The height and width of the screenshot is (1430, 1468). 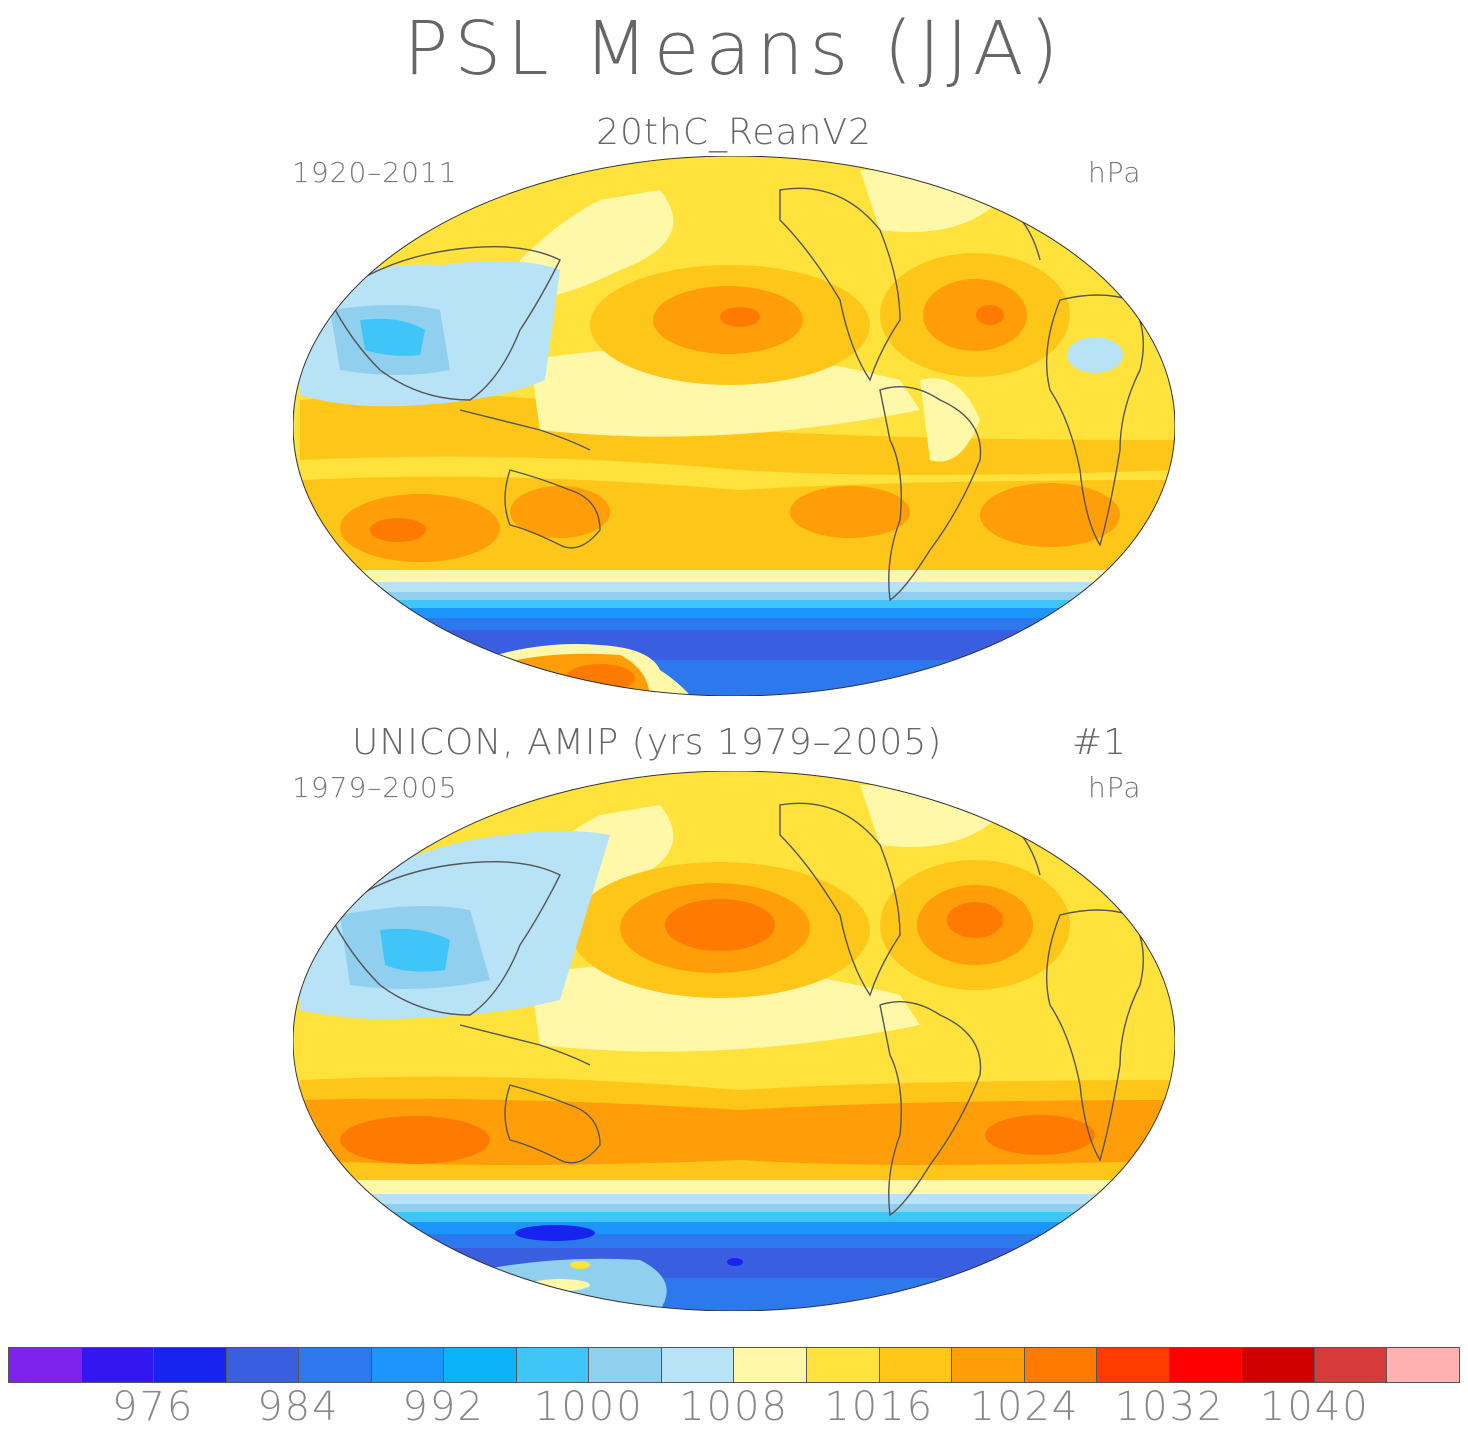 What do you see at coordinates (1095, 355) in the screenshot?
I see `sahara-low` at bounding box center [1095, 355].